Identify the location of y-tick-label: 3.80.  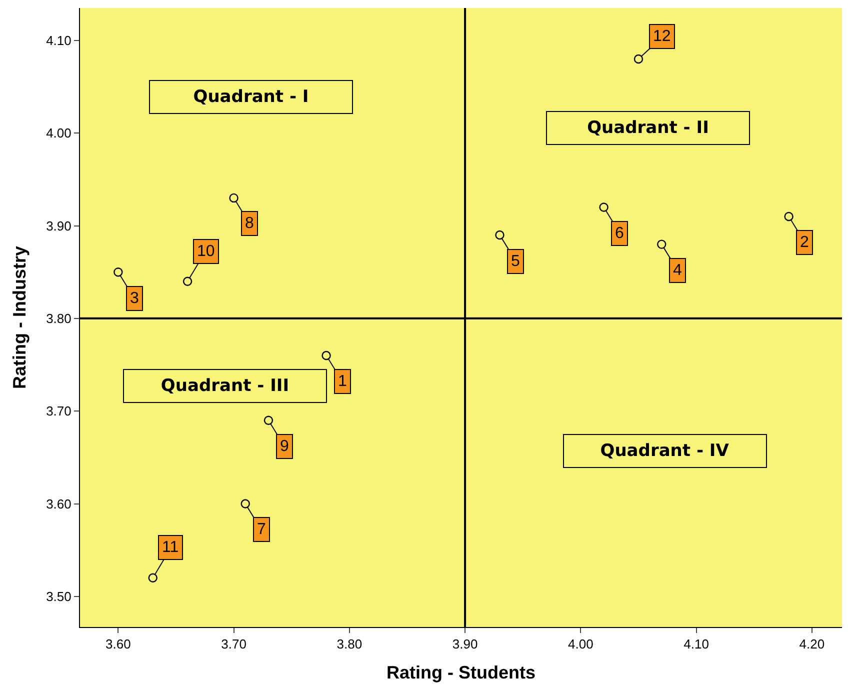
(59, 318).